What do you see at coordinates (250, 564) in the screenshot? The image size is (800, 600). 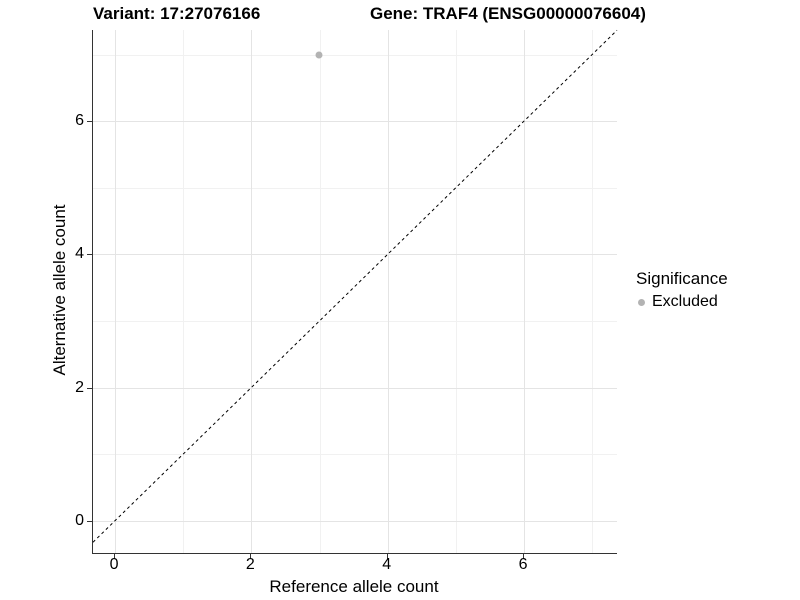 I see `x-tick-label: 2` at bounding box center [250, 564].